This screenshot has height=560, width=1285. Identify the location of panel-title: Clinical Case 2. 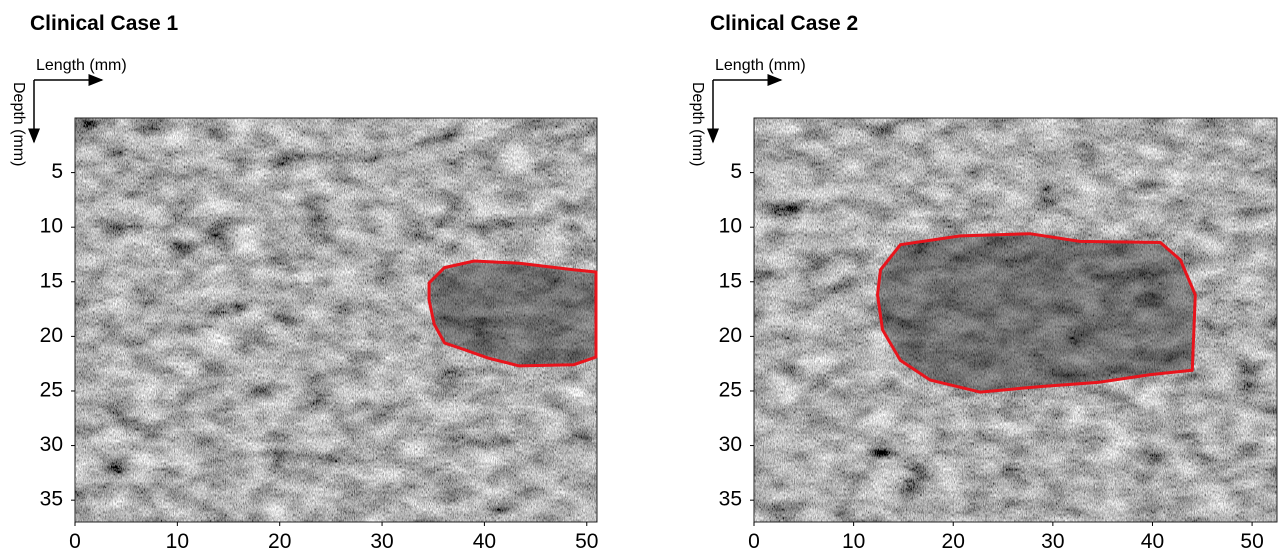
(784, 23).